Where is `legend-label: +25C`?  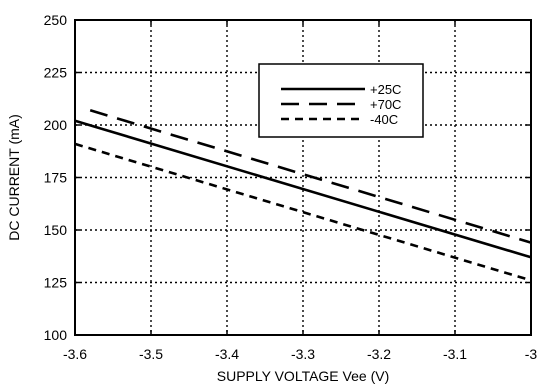 legend-label: +25C is located at coordinates (385, 89).